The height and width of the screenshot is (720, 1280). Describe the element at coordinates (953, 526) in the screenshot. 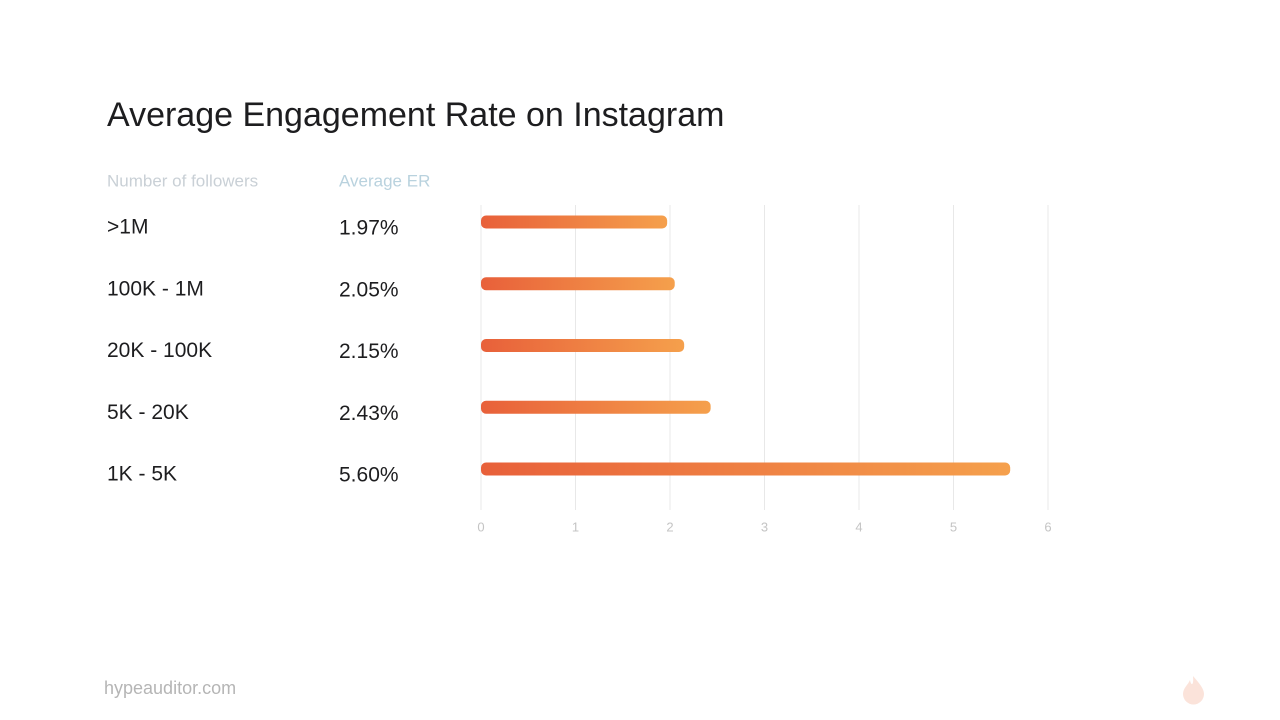

I see `x-tick-label: 5` at that location.